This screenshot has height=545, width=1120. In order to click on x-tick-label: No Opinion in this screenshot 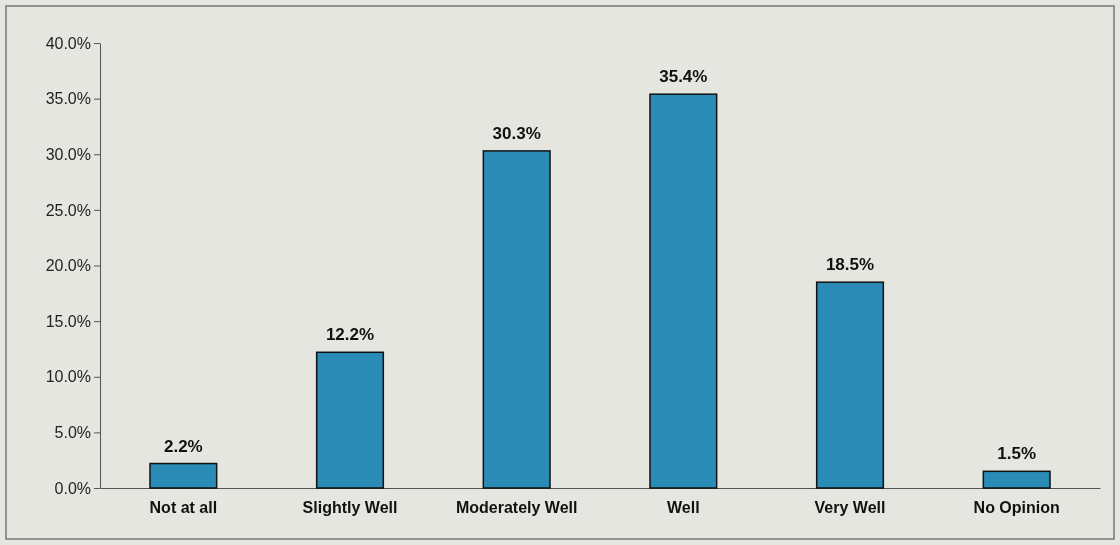, I will do `click(1016, 508)`.